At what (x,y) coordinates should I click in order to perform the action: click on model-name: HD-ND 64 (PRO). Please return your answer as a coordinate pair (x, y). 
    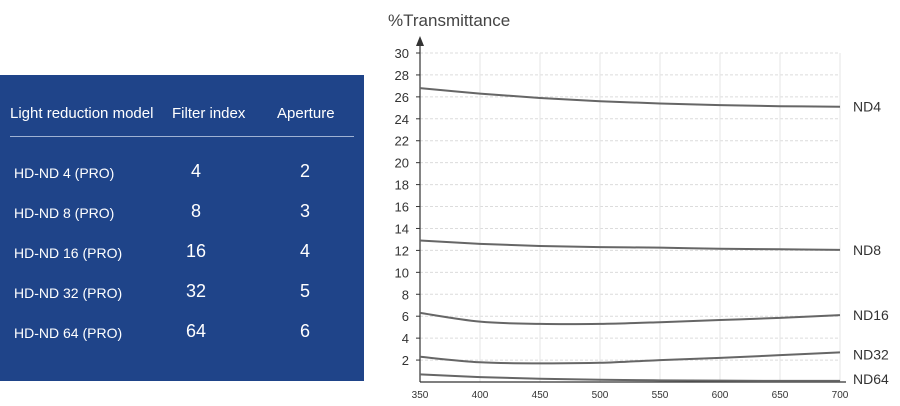
    Looking at the image, I should click on (68, 333).